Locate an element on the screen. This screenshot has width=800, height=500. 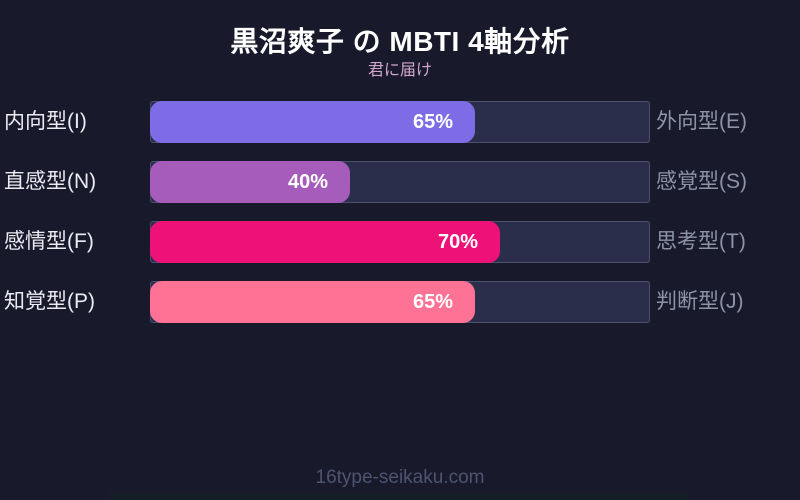
axis-left-label: 感情型(F) is located at coordinates (49, 241).